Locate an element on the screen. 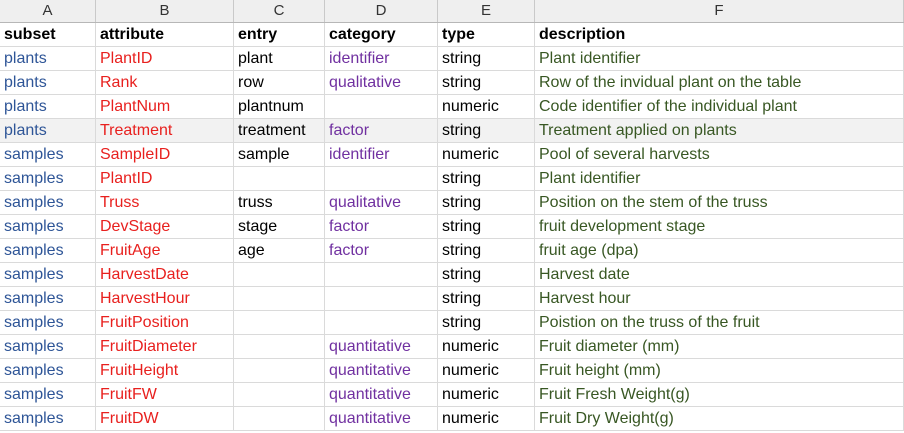  header-cell-description: description is located at coordinates (719, 34).